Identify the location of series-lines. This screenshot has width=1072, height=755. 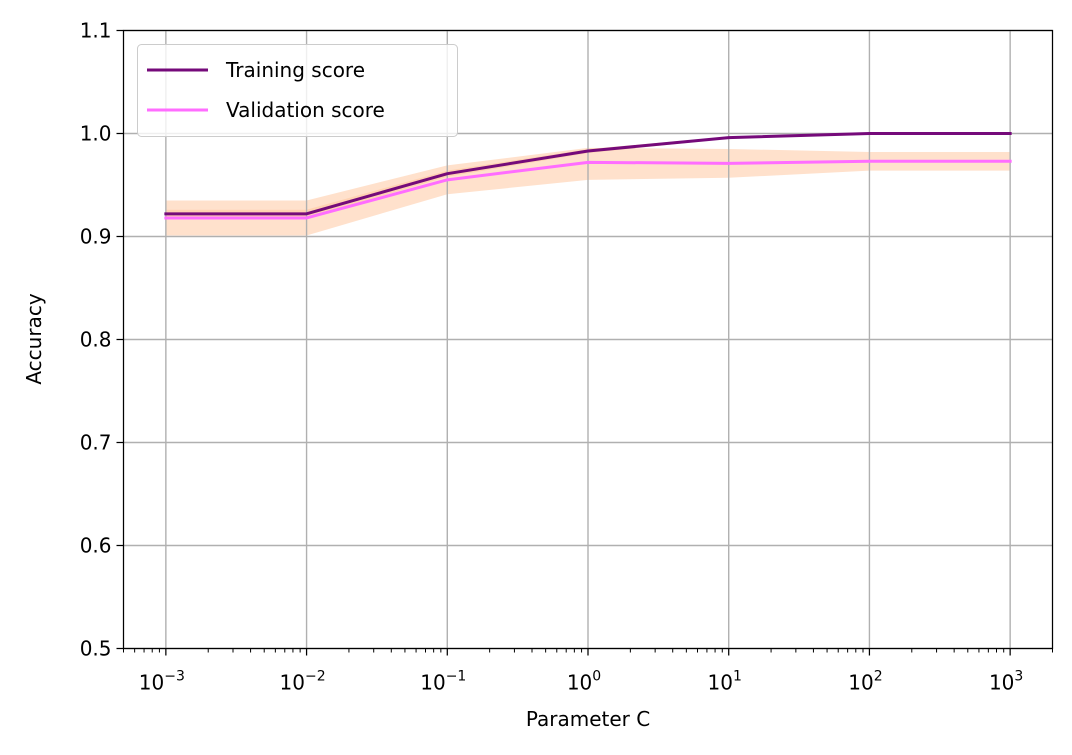
(588, 176).